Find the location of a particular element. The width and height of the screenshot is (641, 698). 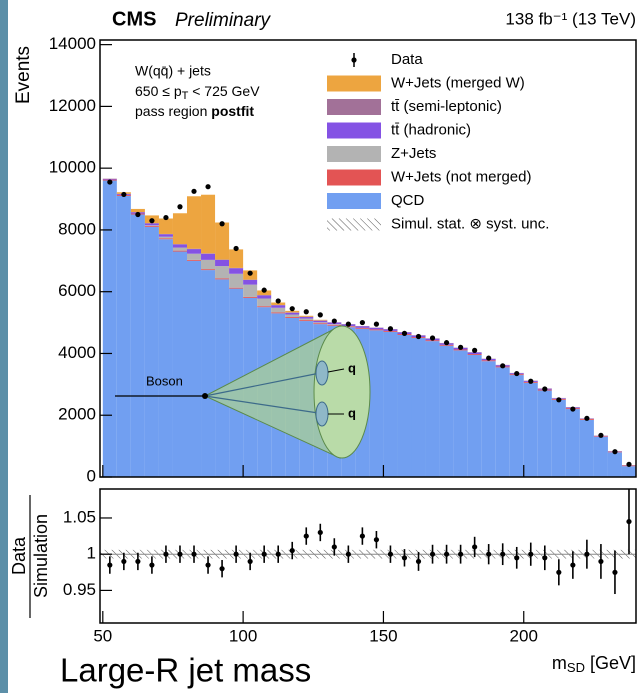

annotation-part: 650 ≤ p is located at coordinates (158, 91).